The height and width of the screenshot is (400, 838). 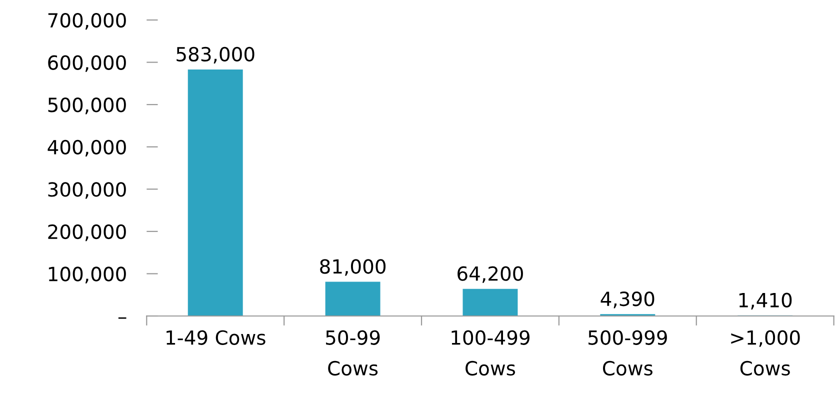 What do you see at coordinates (87, 106) in the screenshot?
I see `y-tick-label: 500,000` at bounding box center [87, 106].